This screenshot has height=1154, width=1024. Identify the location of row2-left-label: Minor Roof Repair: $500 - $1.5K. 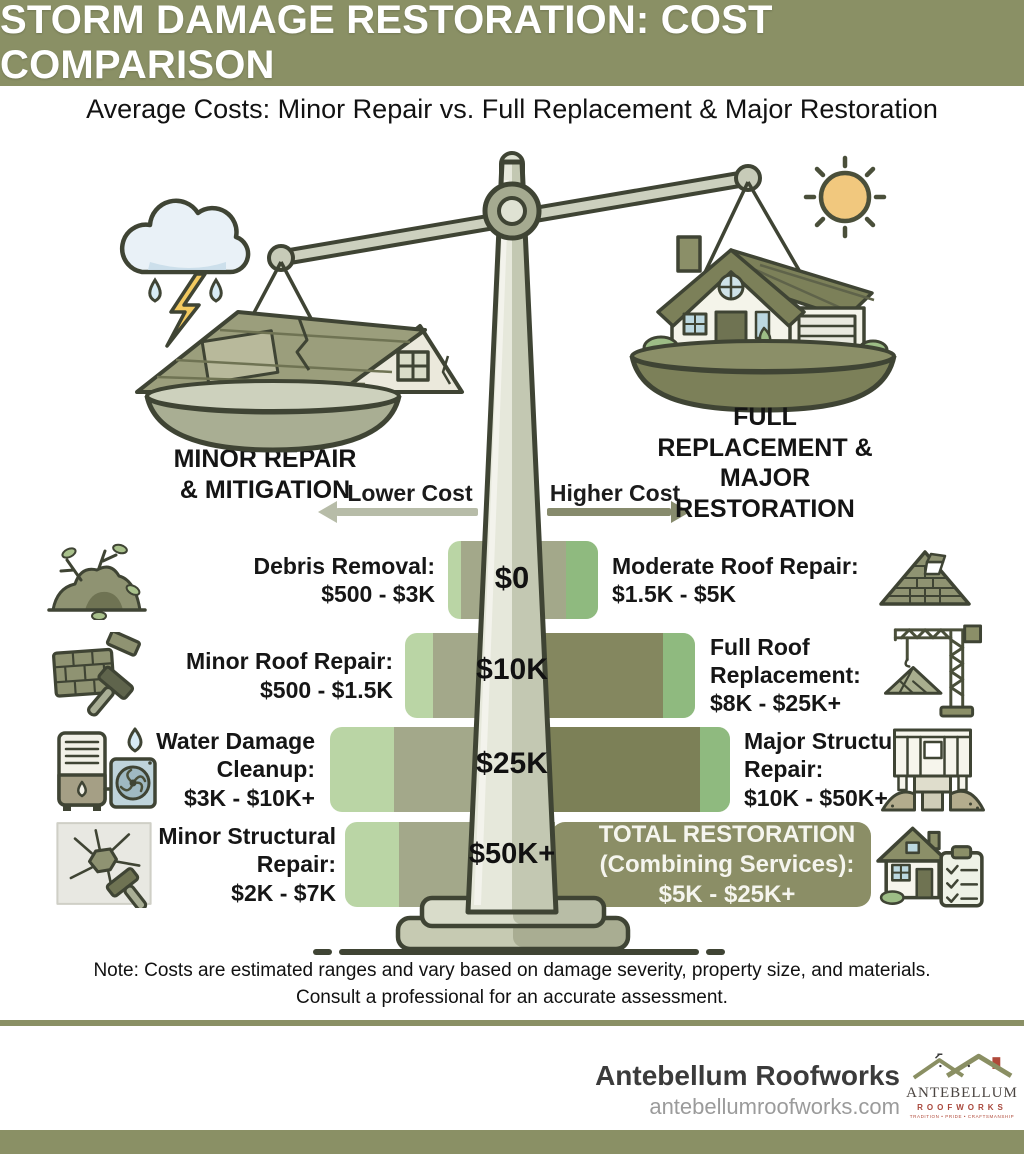
(289, 675).